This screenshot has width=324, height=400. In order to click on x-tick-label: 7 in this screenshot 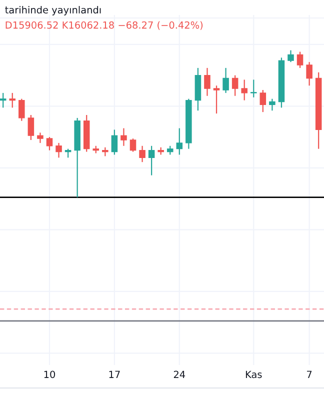, I will do `click(309, 374)`.